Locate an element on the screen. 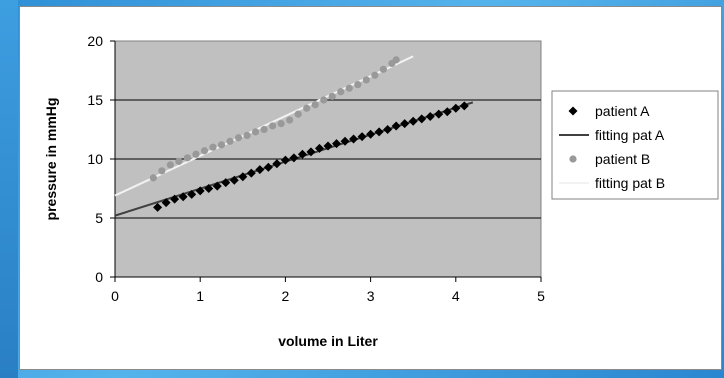  legend-label-patient-b: patient B is located at coordinates (622, 159).